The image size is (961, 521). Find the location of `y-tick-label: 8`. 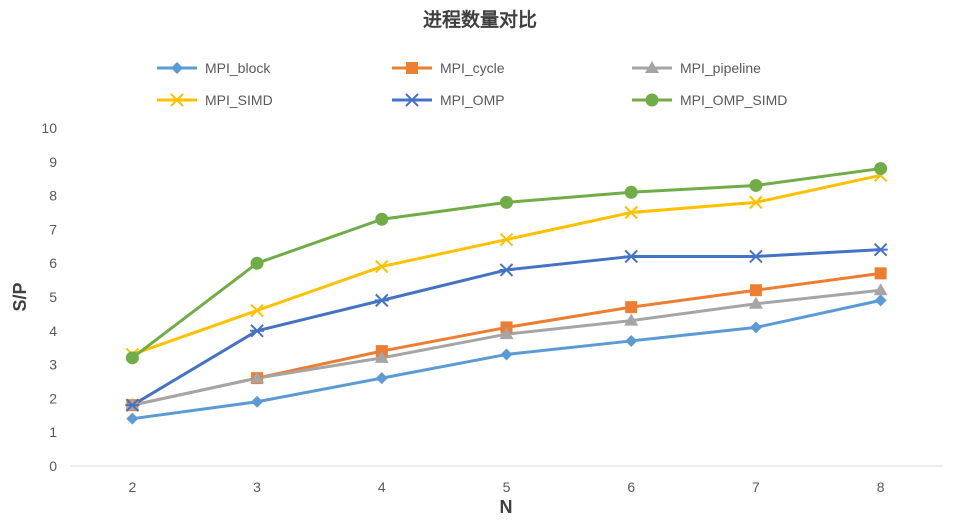

y-tick-label: 8 is located at coordinates (53, 196).